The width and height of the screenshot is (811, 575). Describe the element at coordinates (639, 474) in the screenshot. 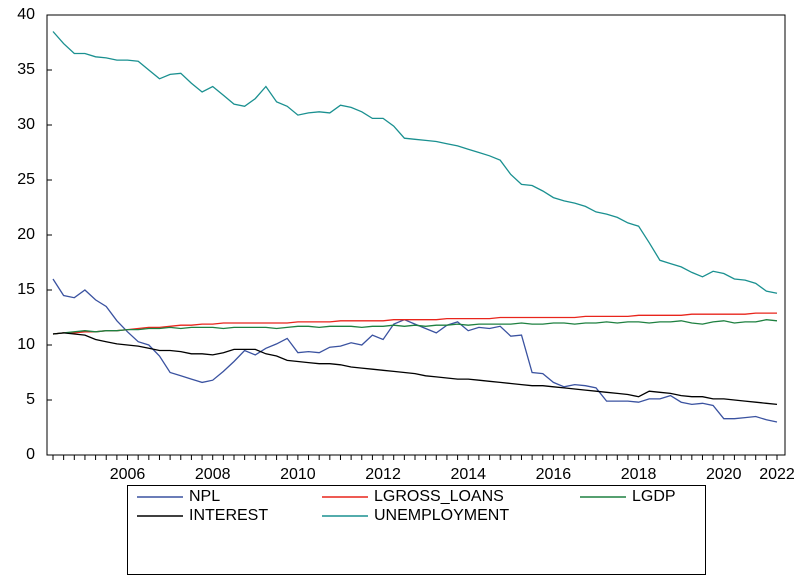

I see `x-tick-label: 2018` at that location.